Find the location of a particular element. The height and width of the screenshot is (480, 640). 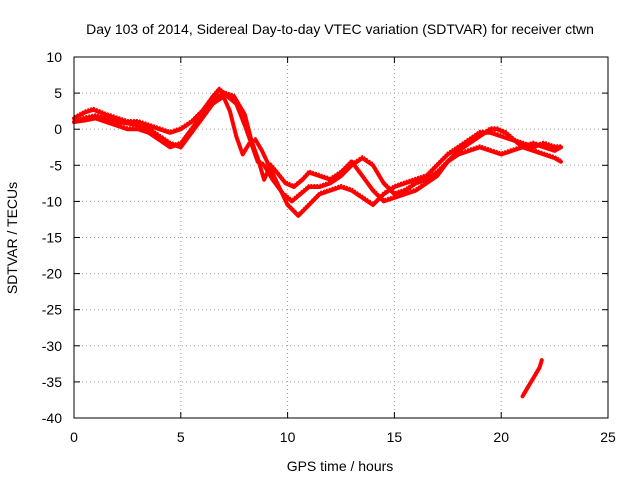

y-axis-label: SDTVAR / TECUs is located at coordinates (12, 238).